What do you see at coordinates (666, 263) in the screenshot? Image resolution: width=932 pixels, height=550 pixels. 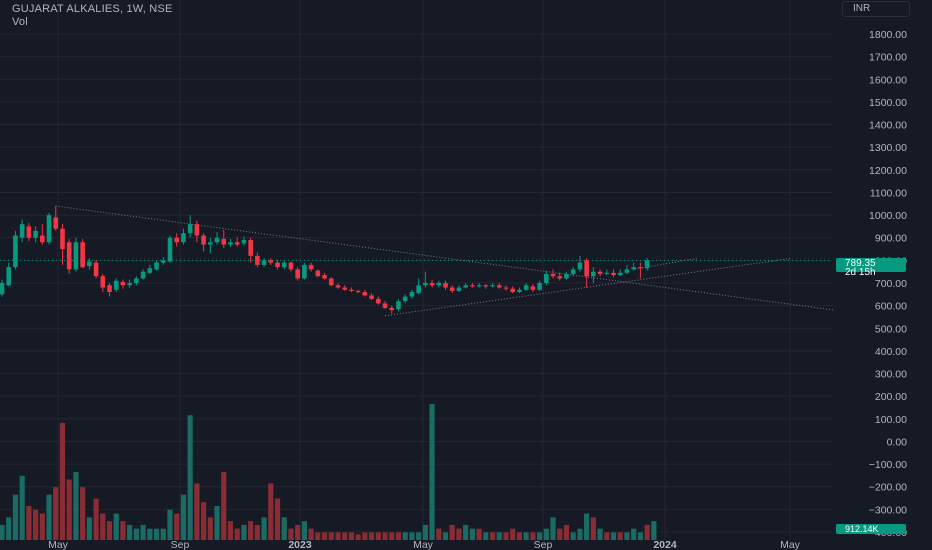 I see `short-trendline` at bounding box center [666, 263].